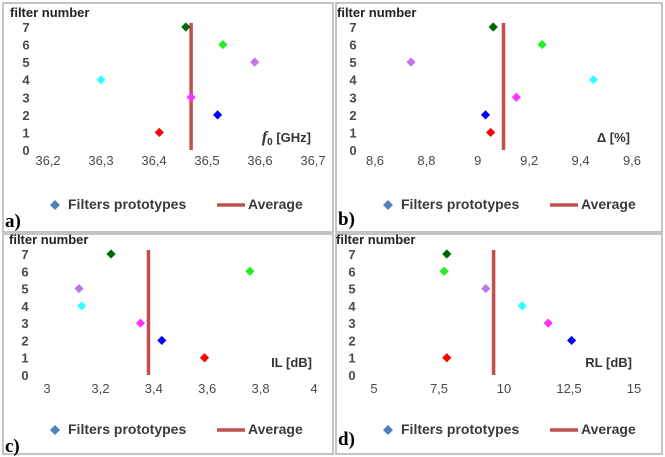  Describe the element at coordinates (277, 362) in the screenshot. I see `x-axis-variable: IL` at that location.